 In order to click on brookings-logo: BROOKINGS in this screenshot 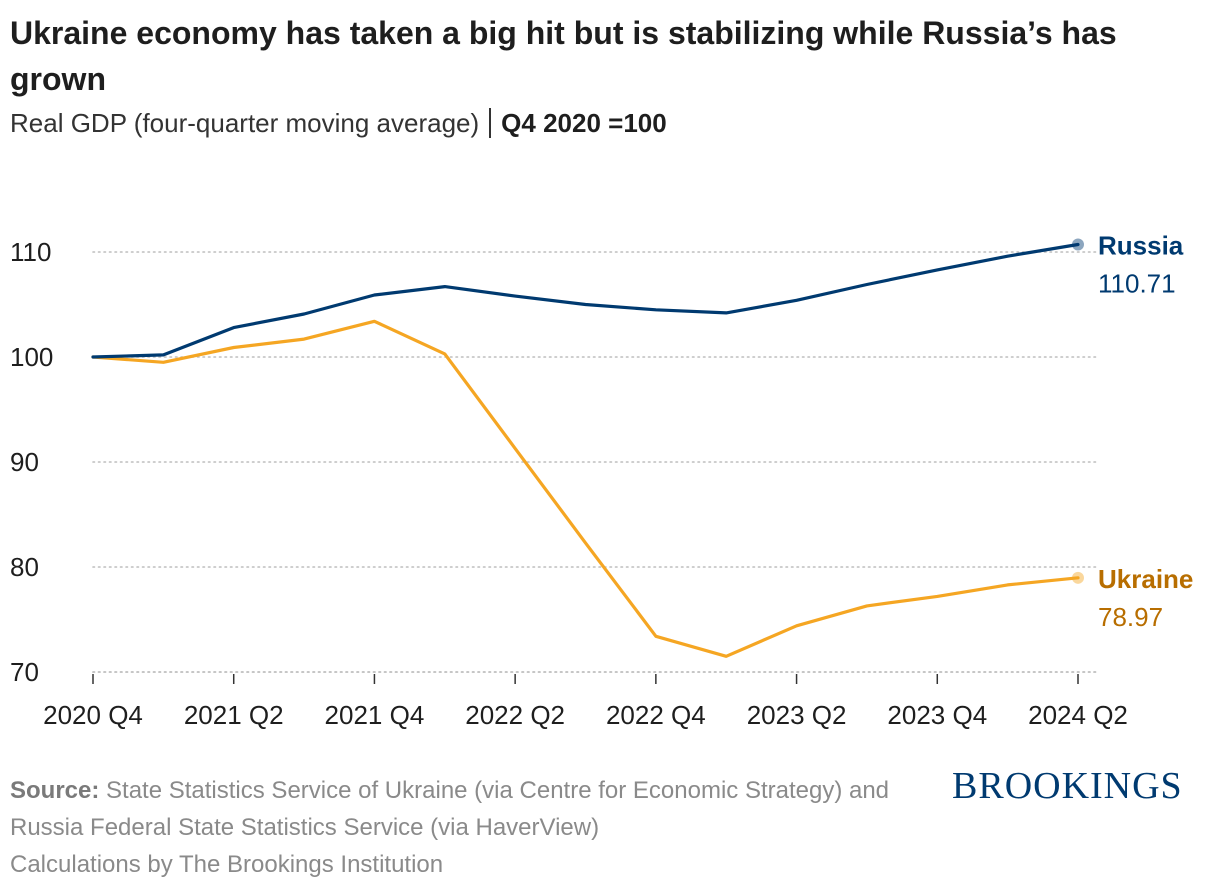, I will do `click(1067, 786)`.